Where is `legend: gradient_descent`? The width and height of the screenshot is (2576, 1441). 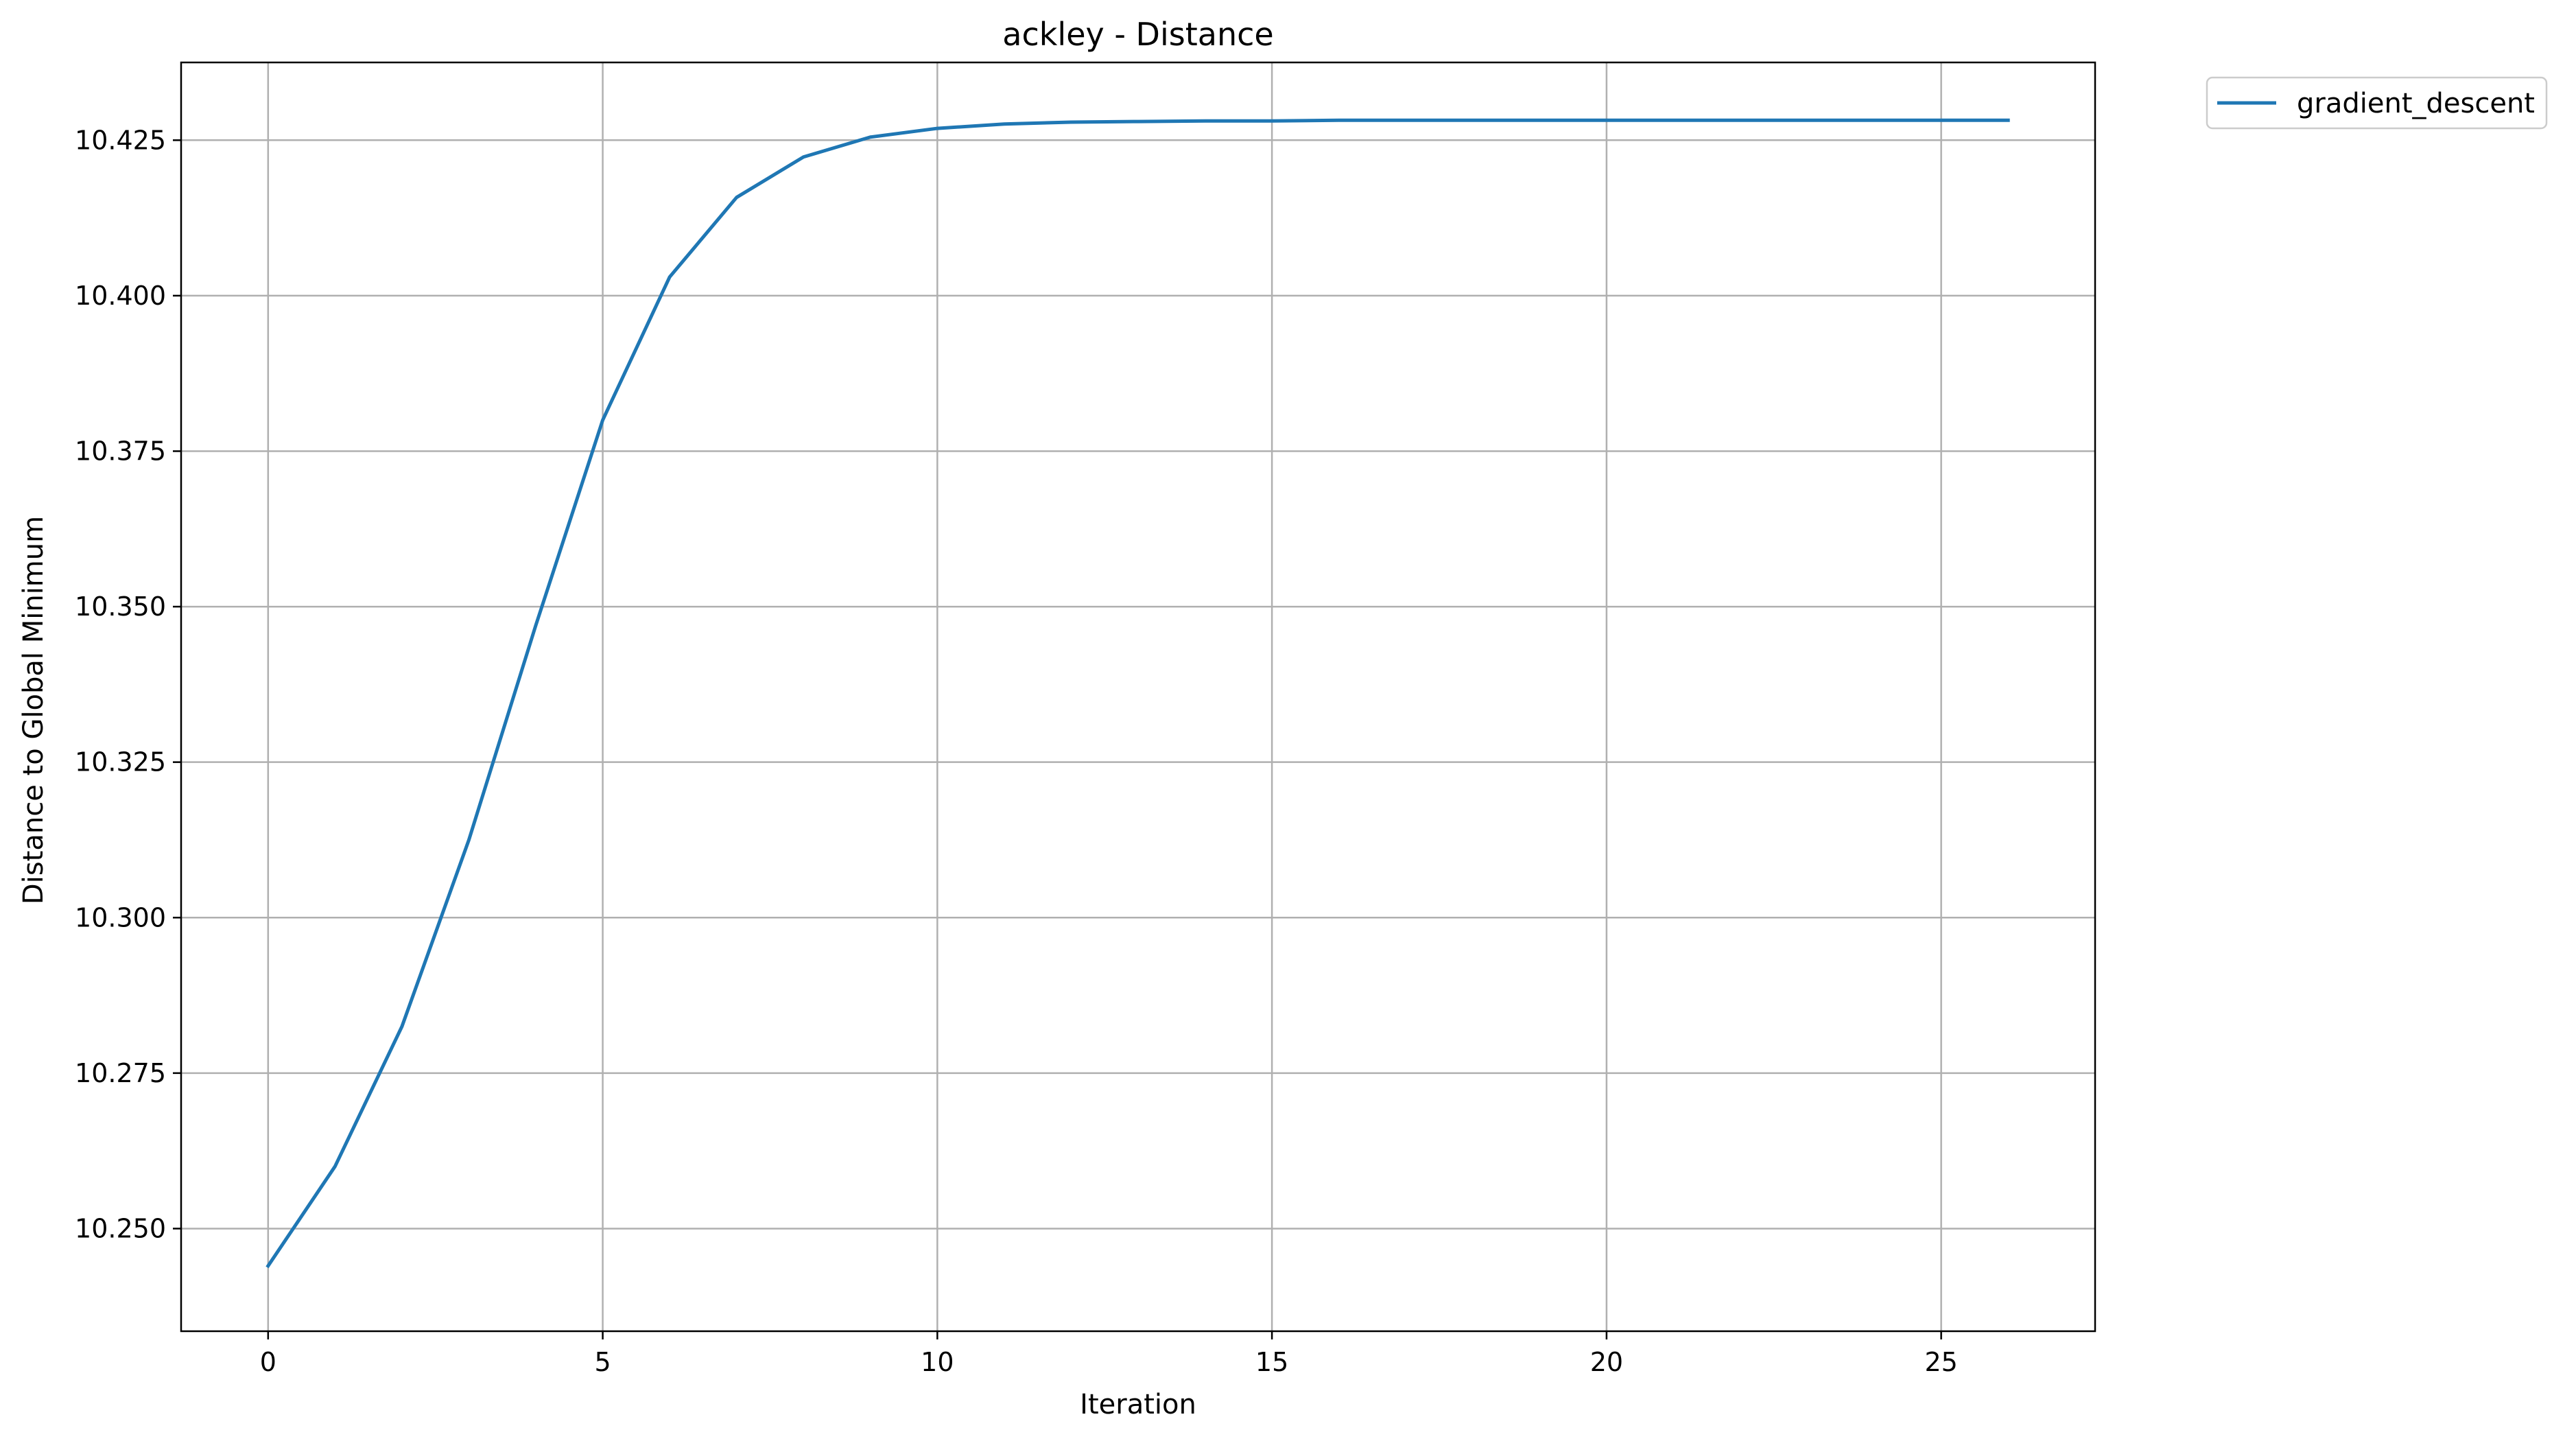
legend: gradient_descent is located at coordinates (2377, 103).